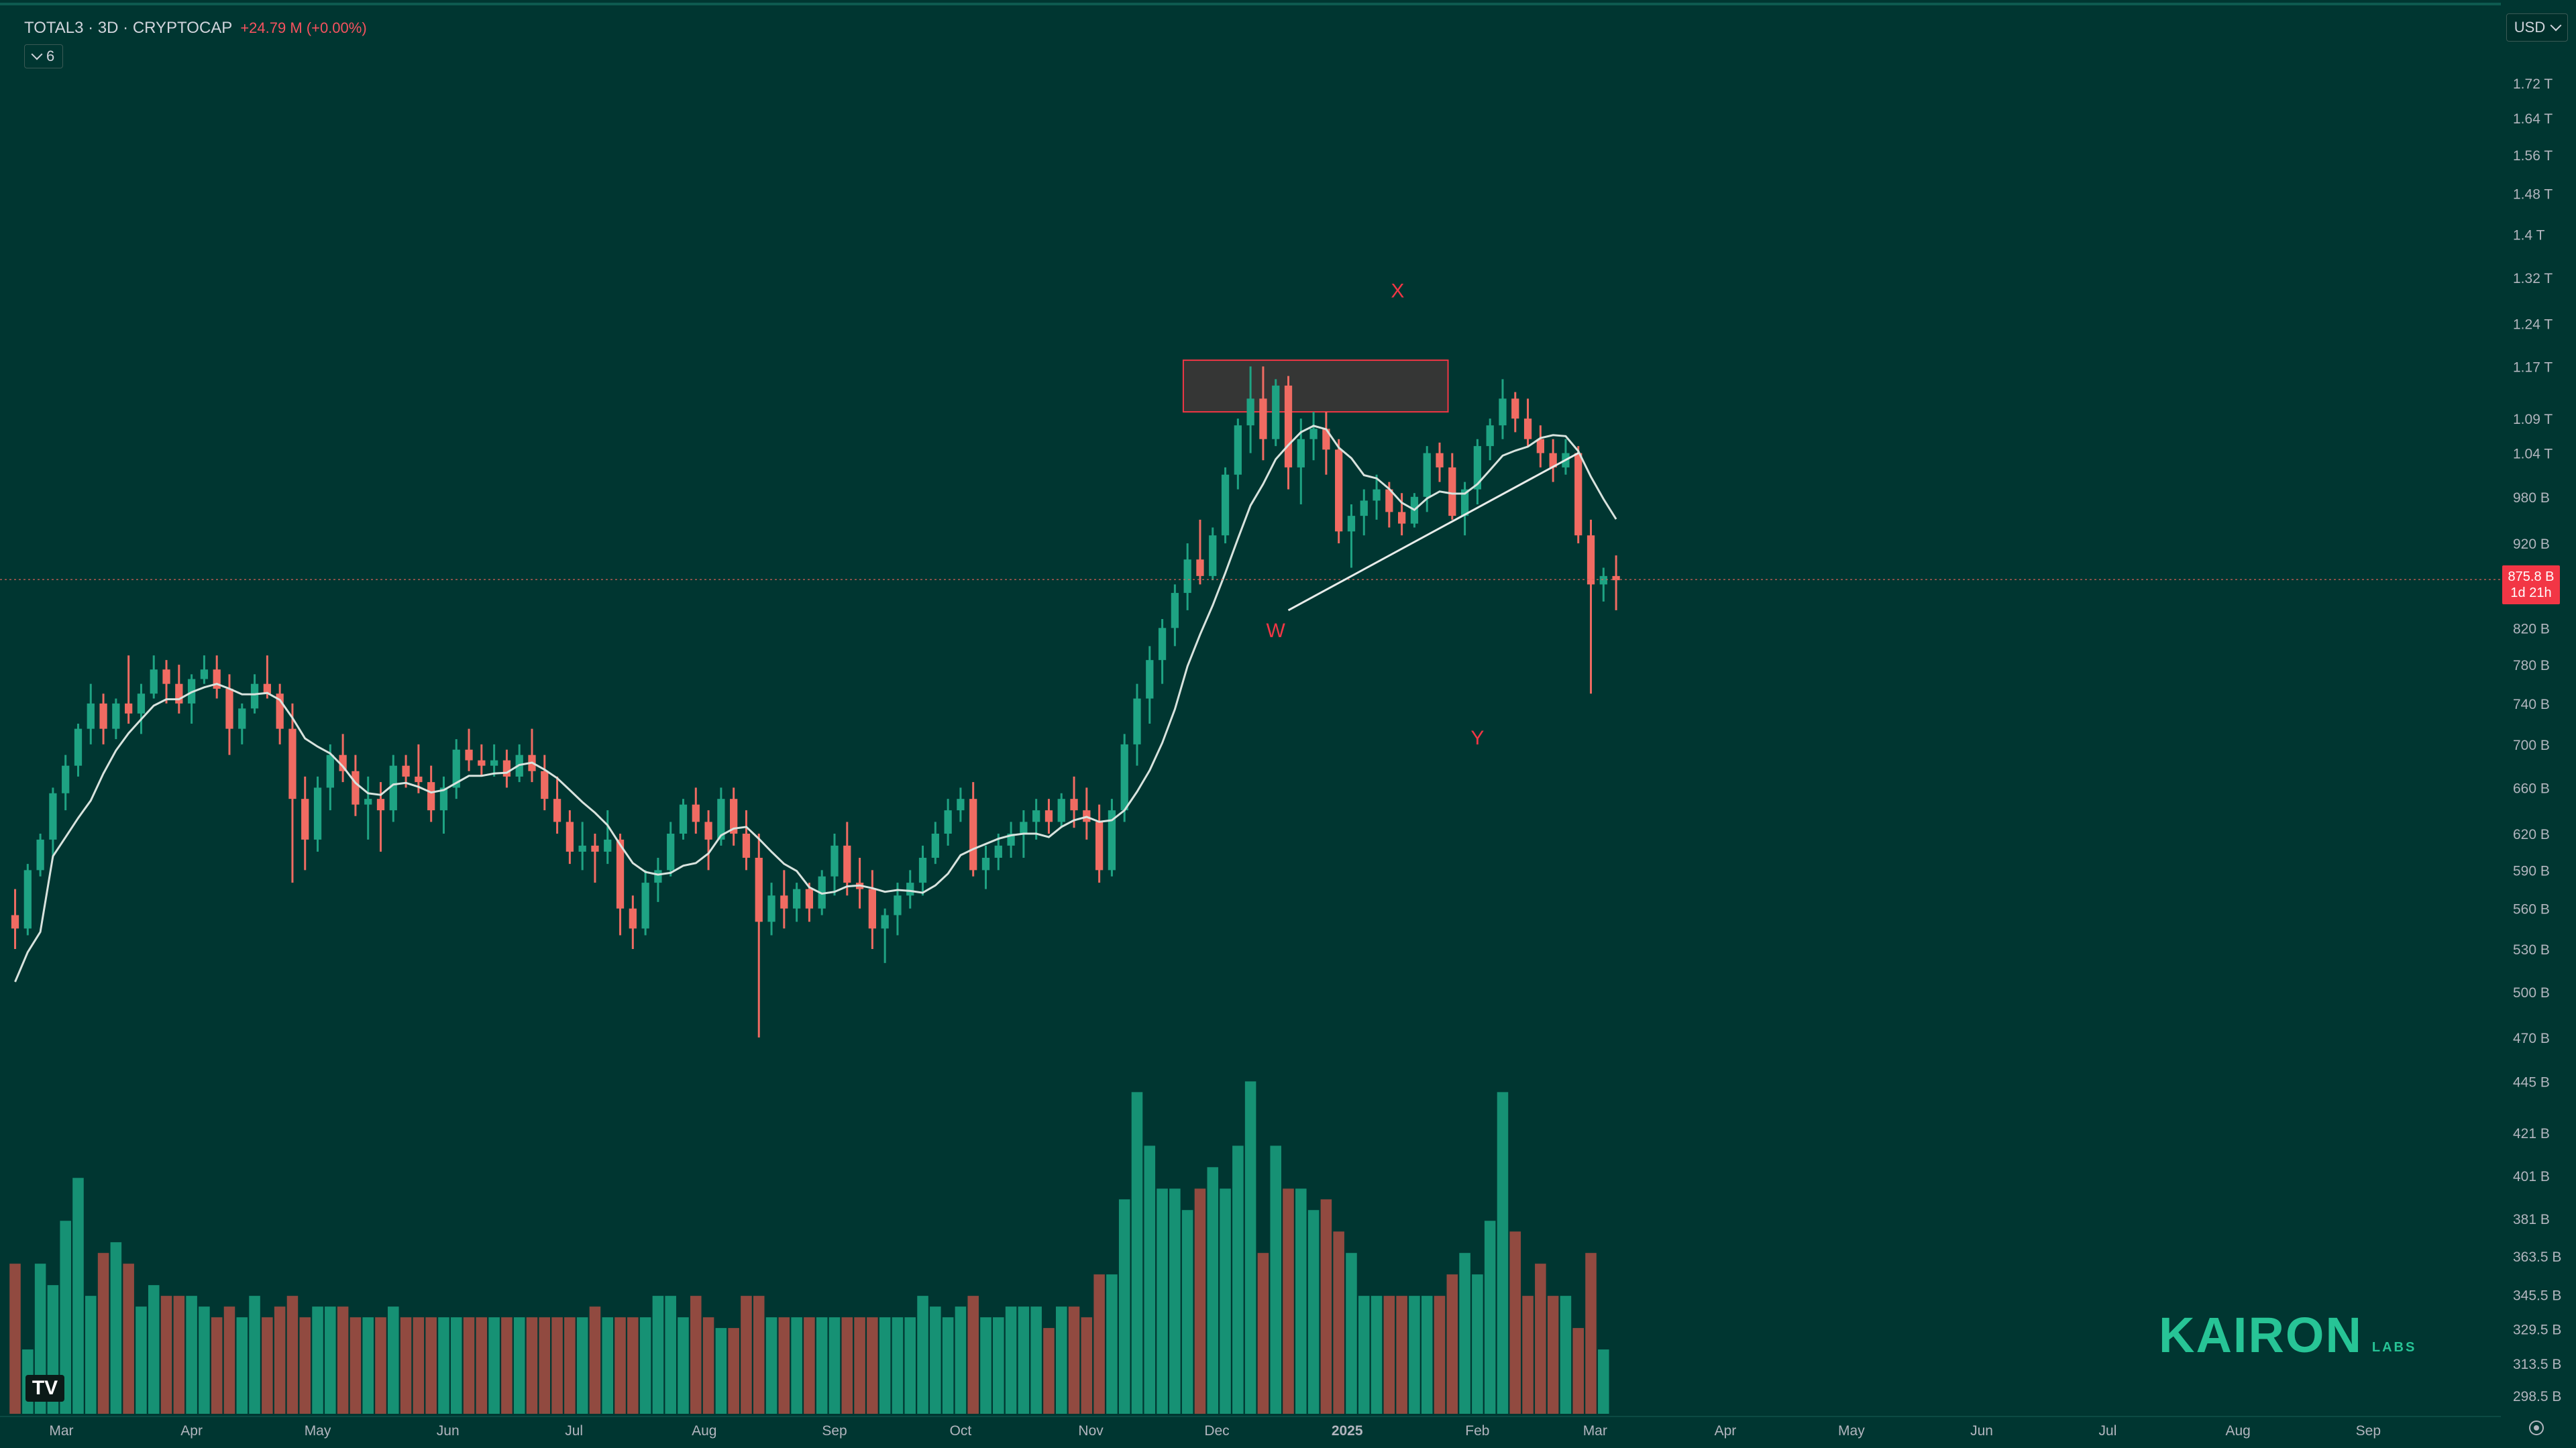 This screenshot has width=2576, height=1448. What do you see at coordinates (61, 1431) in the screenshot?
I see `x-tick-label: Mar` at bounding box center [61, 1431].